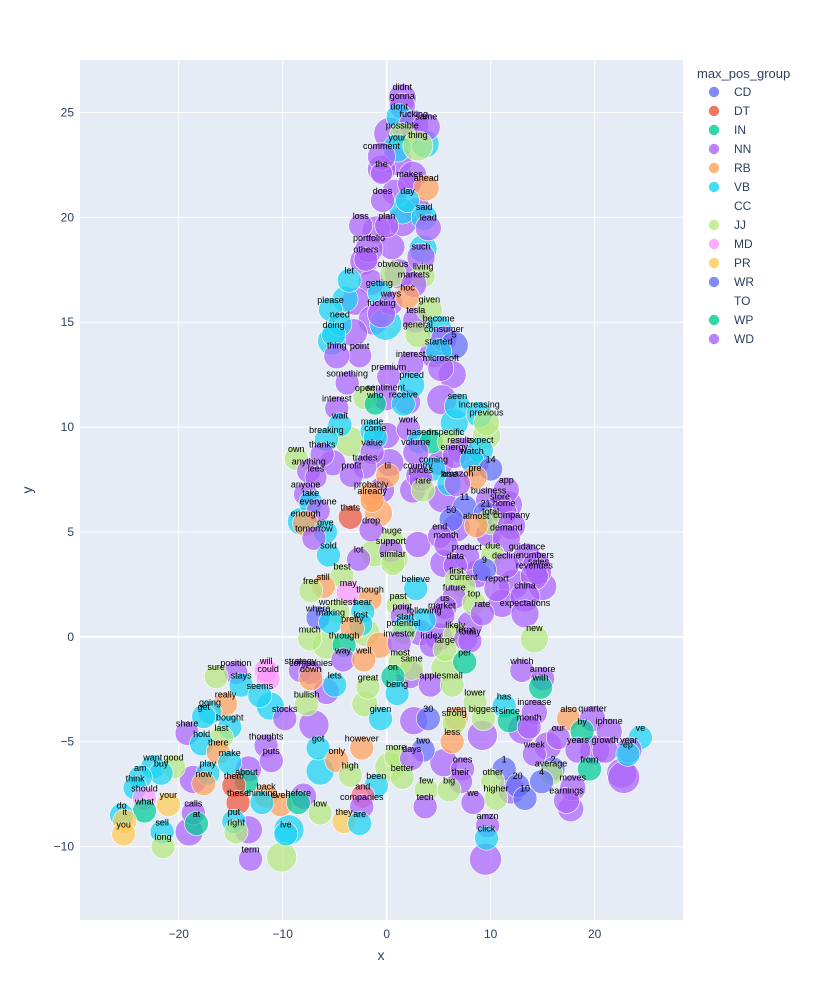  What do you see at coordinates (375, 404) in the screenshot?
I see `data-point-wp` at bounding box center [375, 404].